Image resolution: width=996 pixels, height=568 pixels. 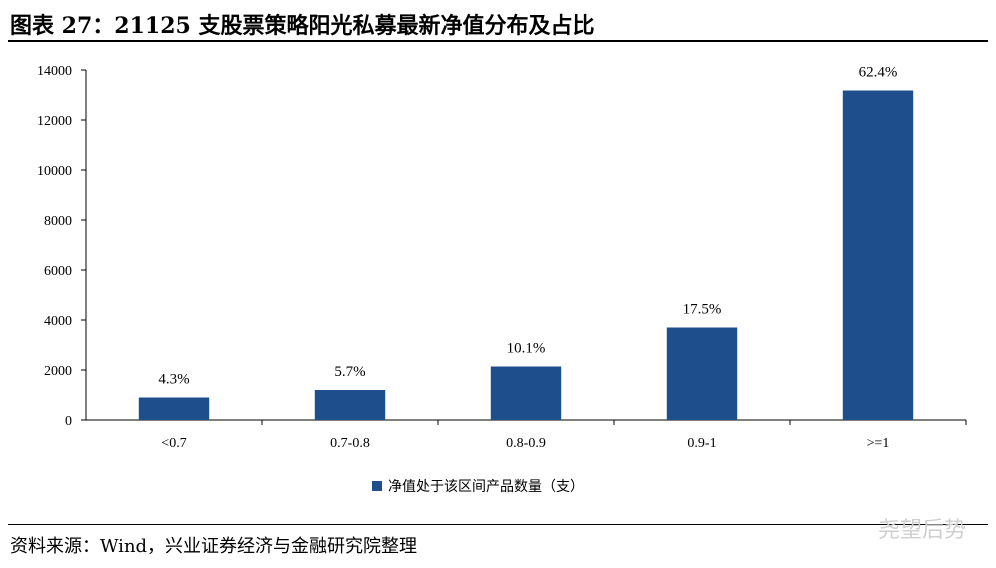 What do you see at coordinates (350, 443) in the screenshot?
I see `x-tick-label: 0.7-0.8` at bounding box center [350, 443].